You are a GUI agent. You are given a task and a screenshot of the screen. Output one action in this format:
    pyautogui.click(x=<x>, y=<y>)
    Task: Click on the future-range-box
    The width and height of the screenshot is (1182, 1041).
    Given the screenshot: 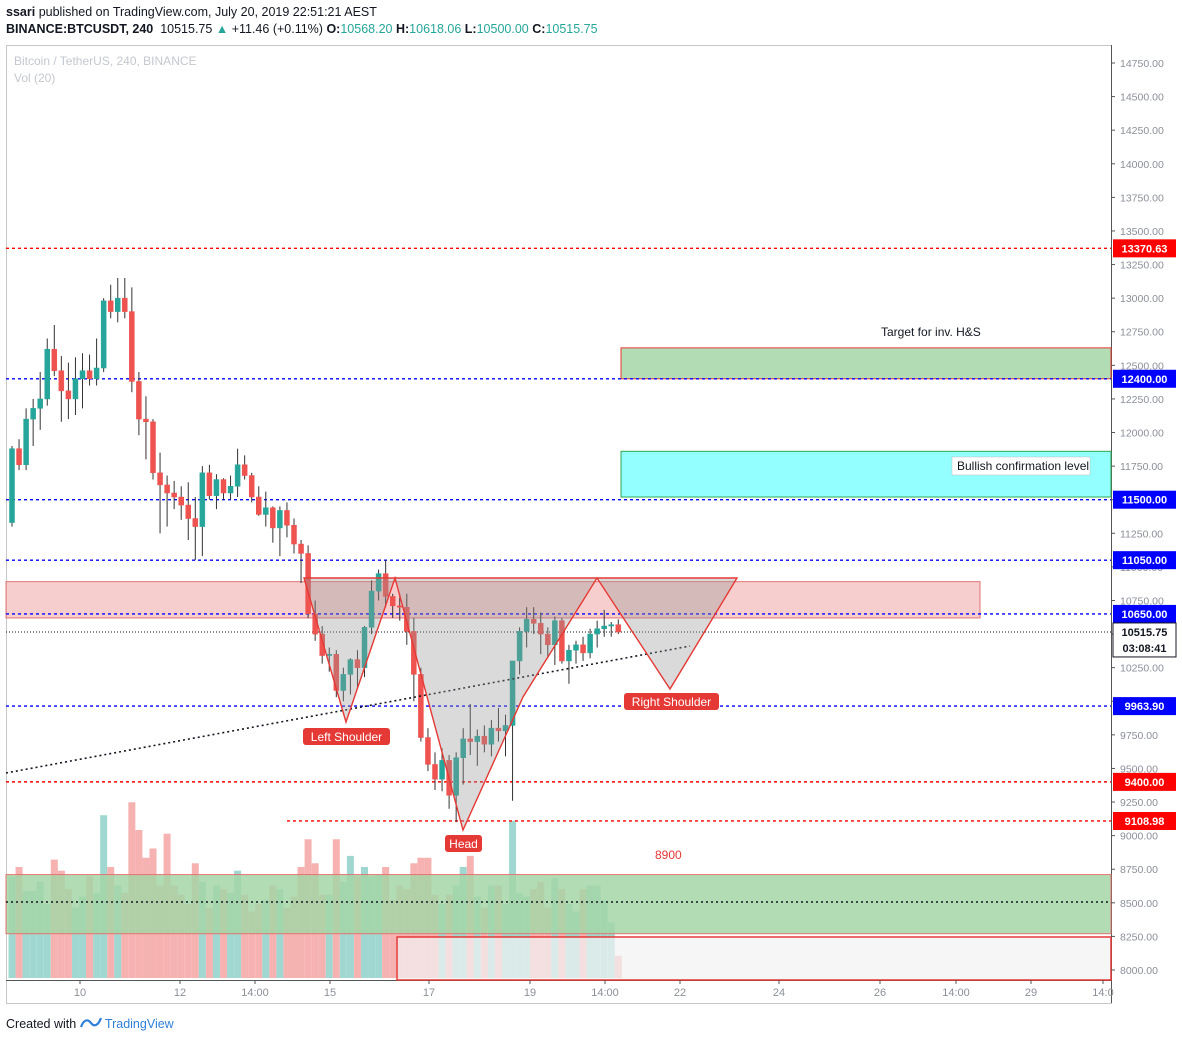 What is the action you would take?
    pyautogui.click(x=754, y=958)
    